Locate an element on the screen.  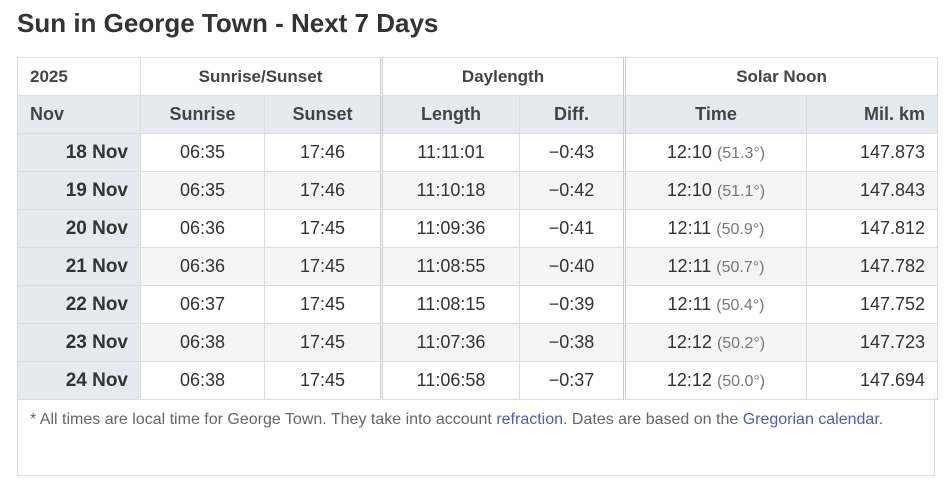
distance-cell: 147.782 is located at coordinates (872, 266).